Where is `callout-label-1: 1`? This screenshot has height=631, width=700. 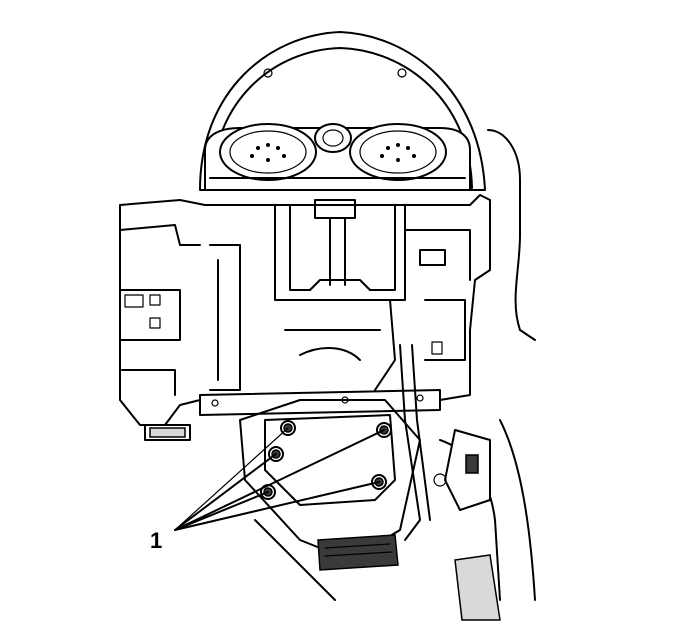 callout-label-1: 1 is located at coordinates (156, 540).